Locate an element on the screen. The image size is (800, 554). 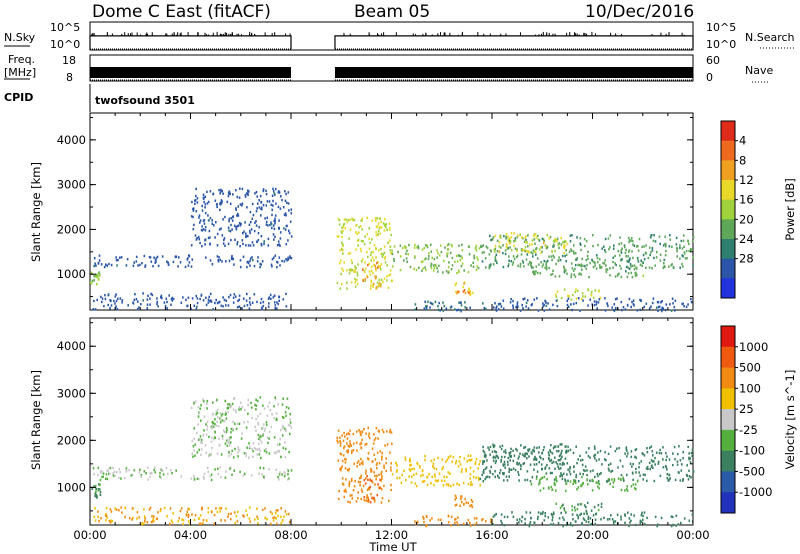
ytick-label: 4000 is located at coordinates (71, 140).